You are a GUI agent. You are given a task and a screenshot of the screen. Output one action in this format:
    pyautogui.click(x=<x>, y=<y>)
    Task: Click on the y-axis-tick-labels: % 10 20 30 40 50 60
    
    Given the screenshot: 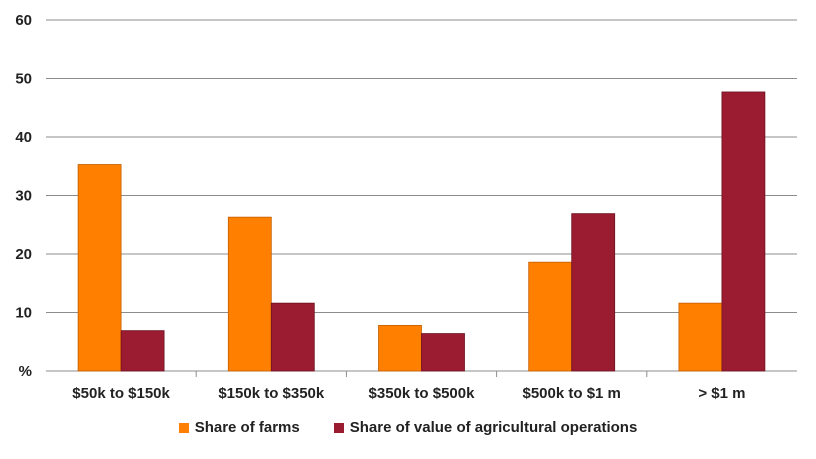 What is the action you would take?
    pyautogui.click(x=23, y=196)
    